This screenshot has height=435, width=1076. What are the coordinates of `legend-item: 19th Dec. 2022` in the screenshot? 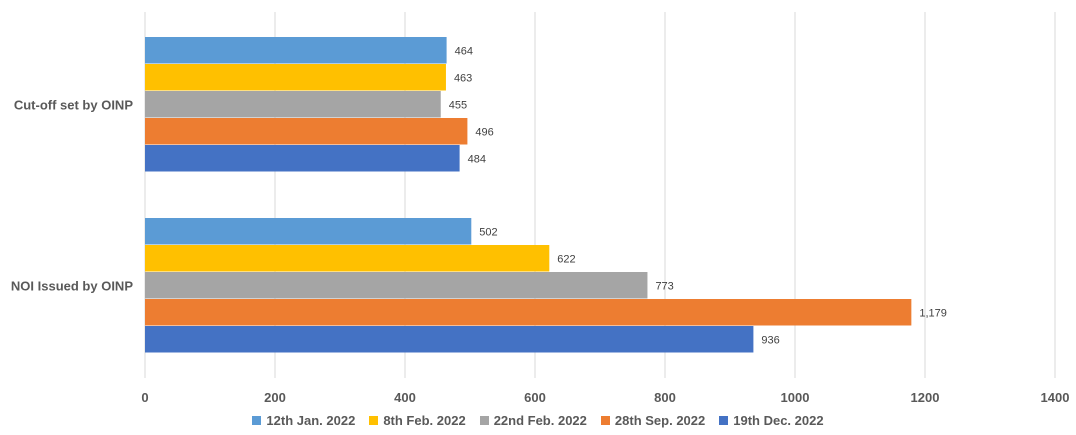 It's located at (771, 420).